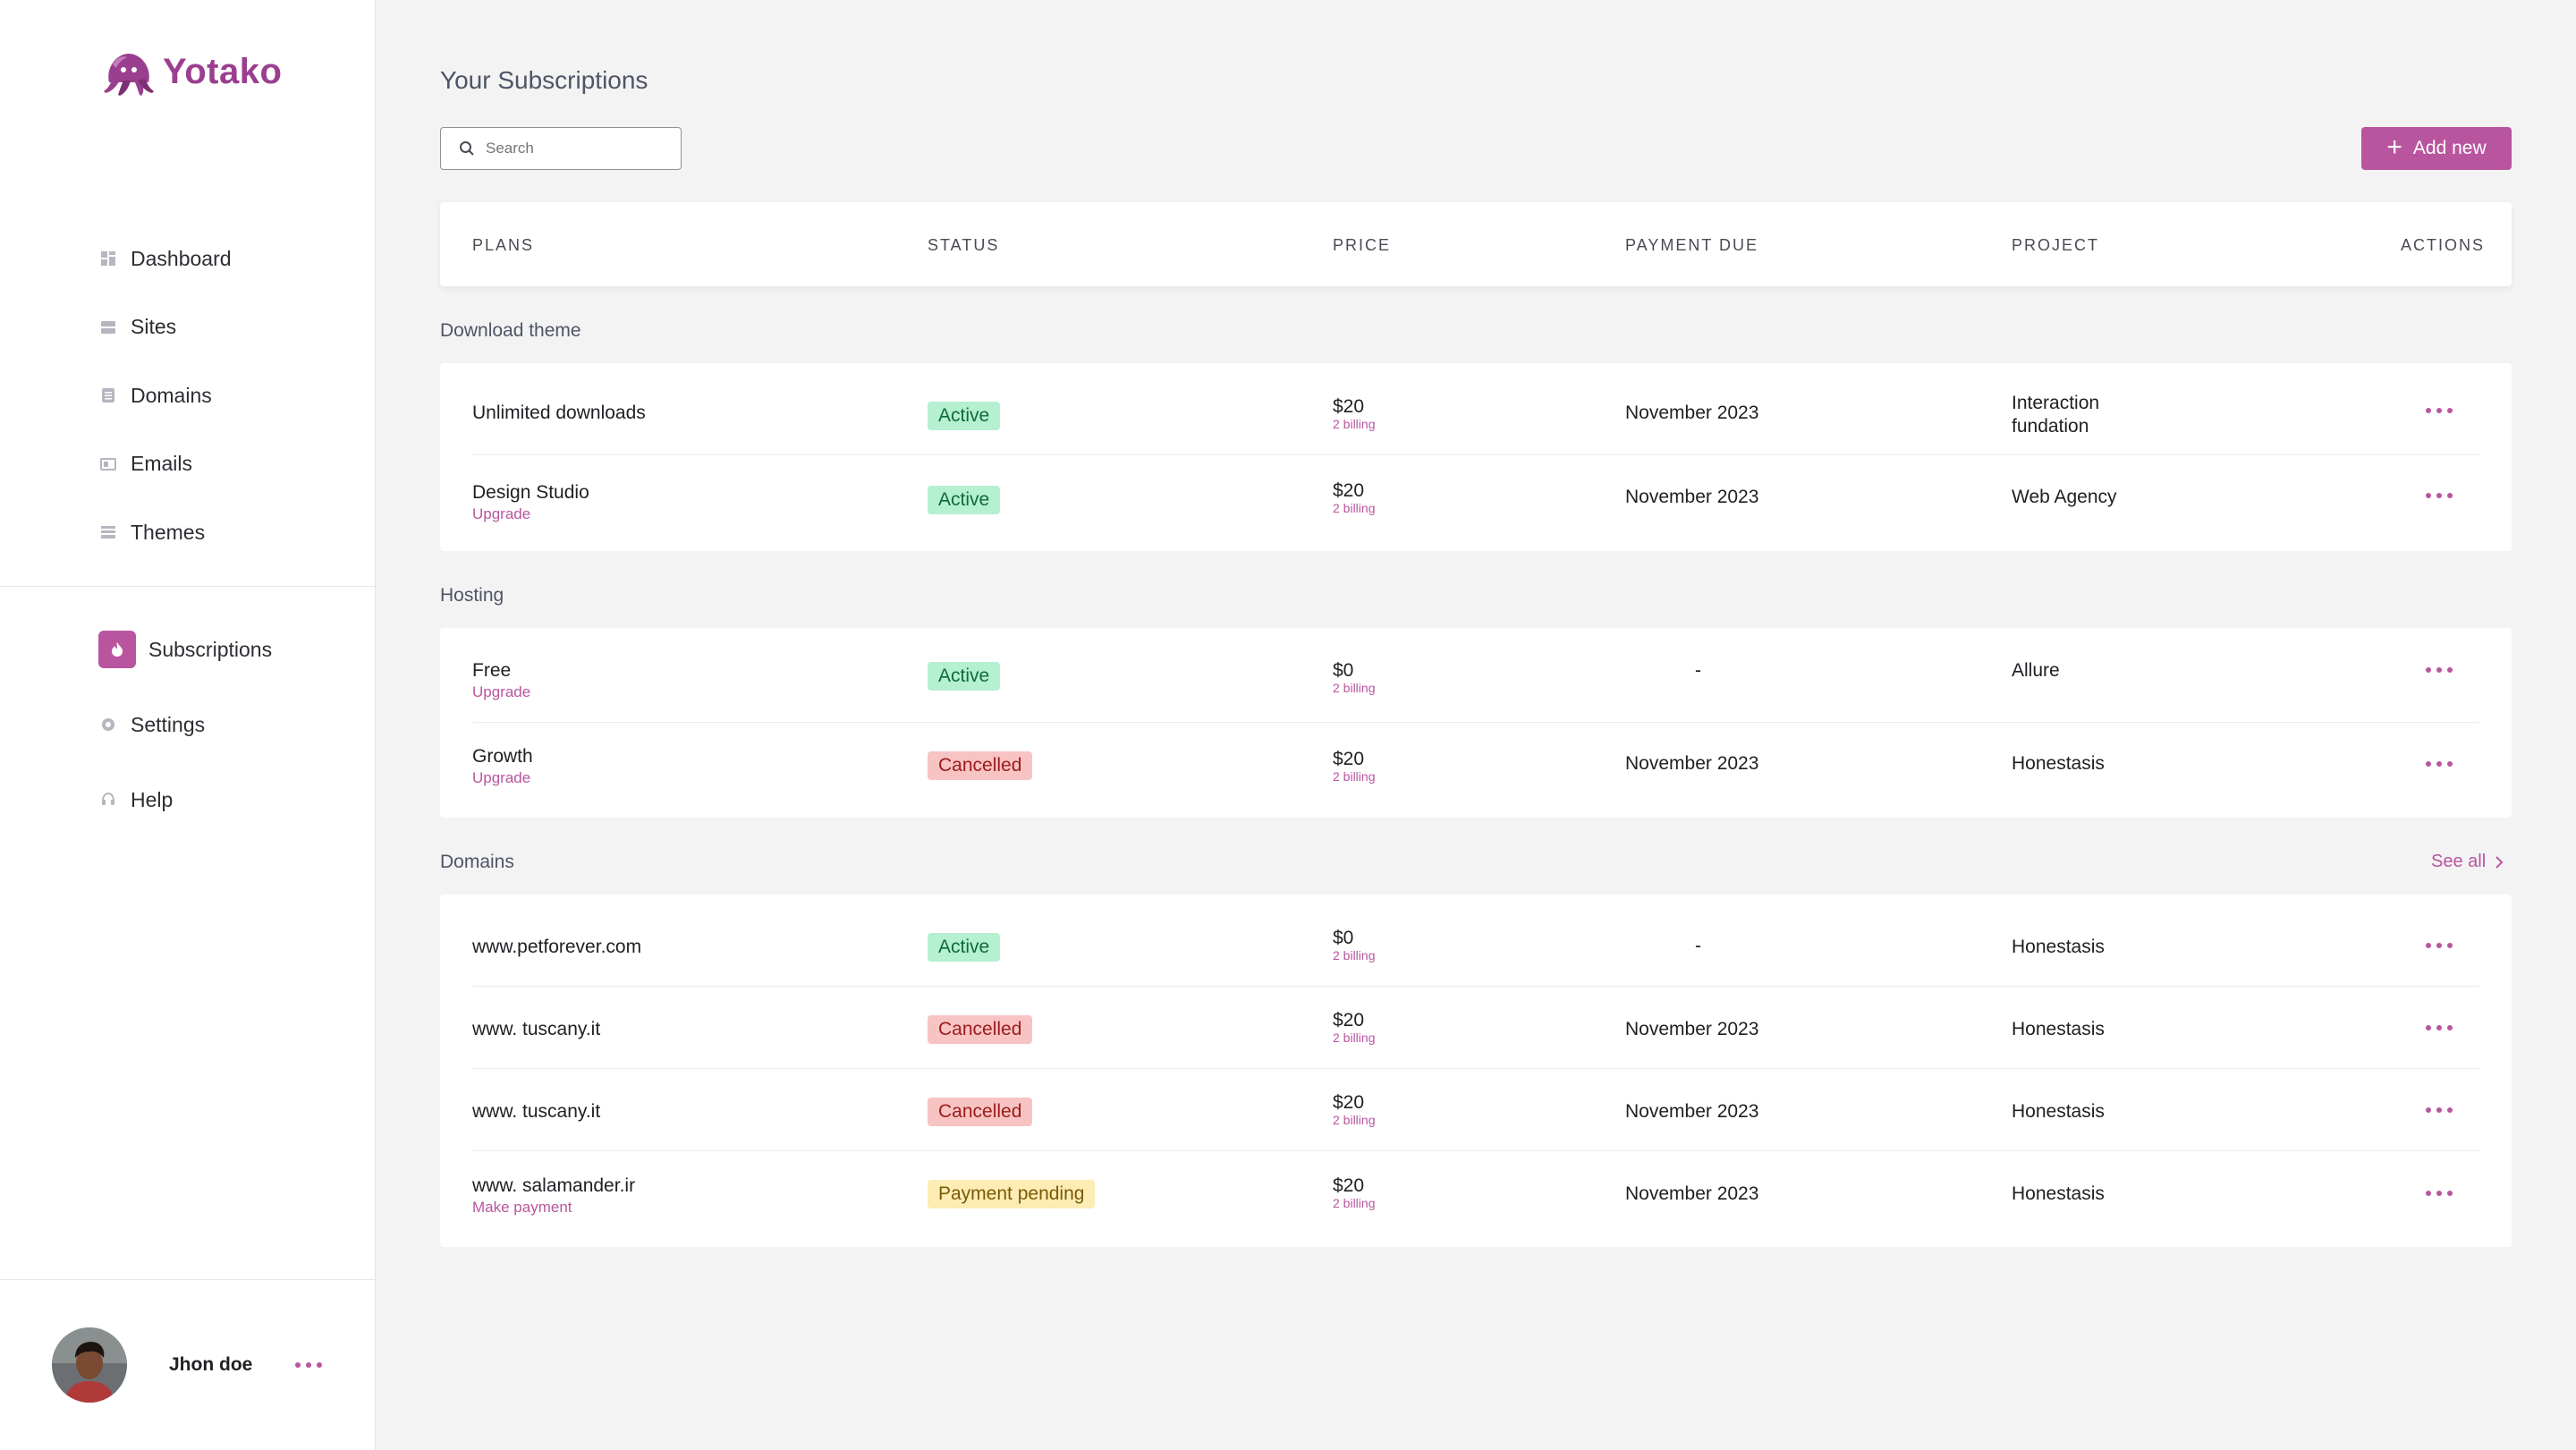 This screenshot has height=1450, width=2576. Describe the element at coordinates (2064, 497) in the screenshot. I see `project-name: Web Agency` at that location.